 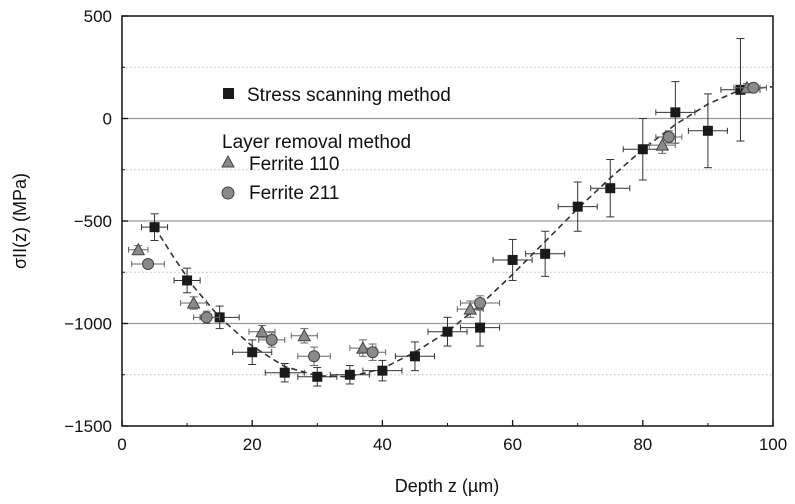 I want to click on y-tick-label: 0, so click(x=107, y=119).